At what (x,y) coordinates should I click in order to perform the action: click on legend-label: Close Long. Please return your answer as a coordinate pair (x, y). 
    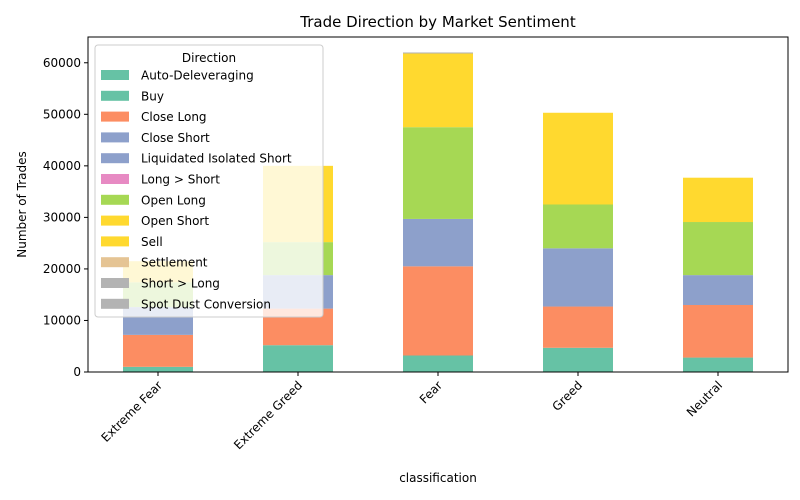
    Looking at the image, I should click on (174, 117).